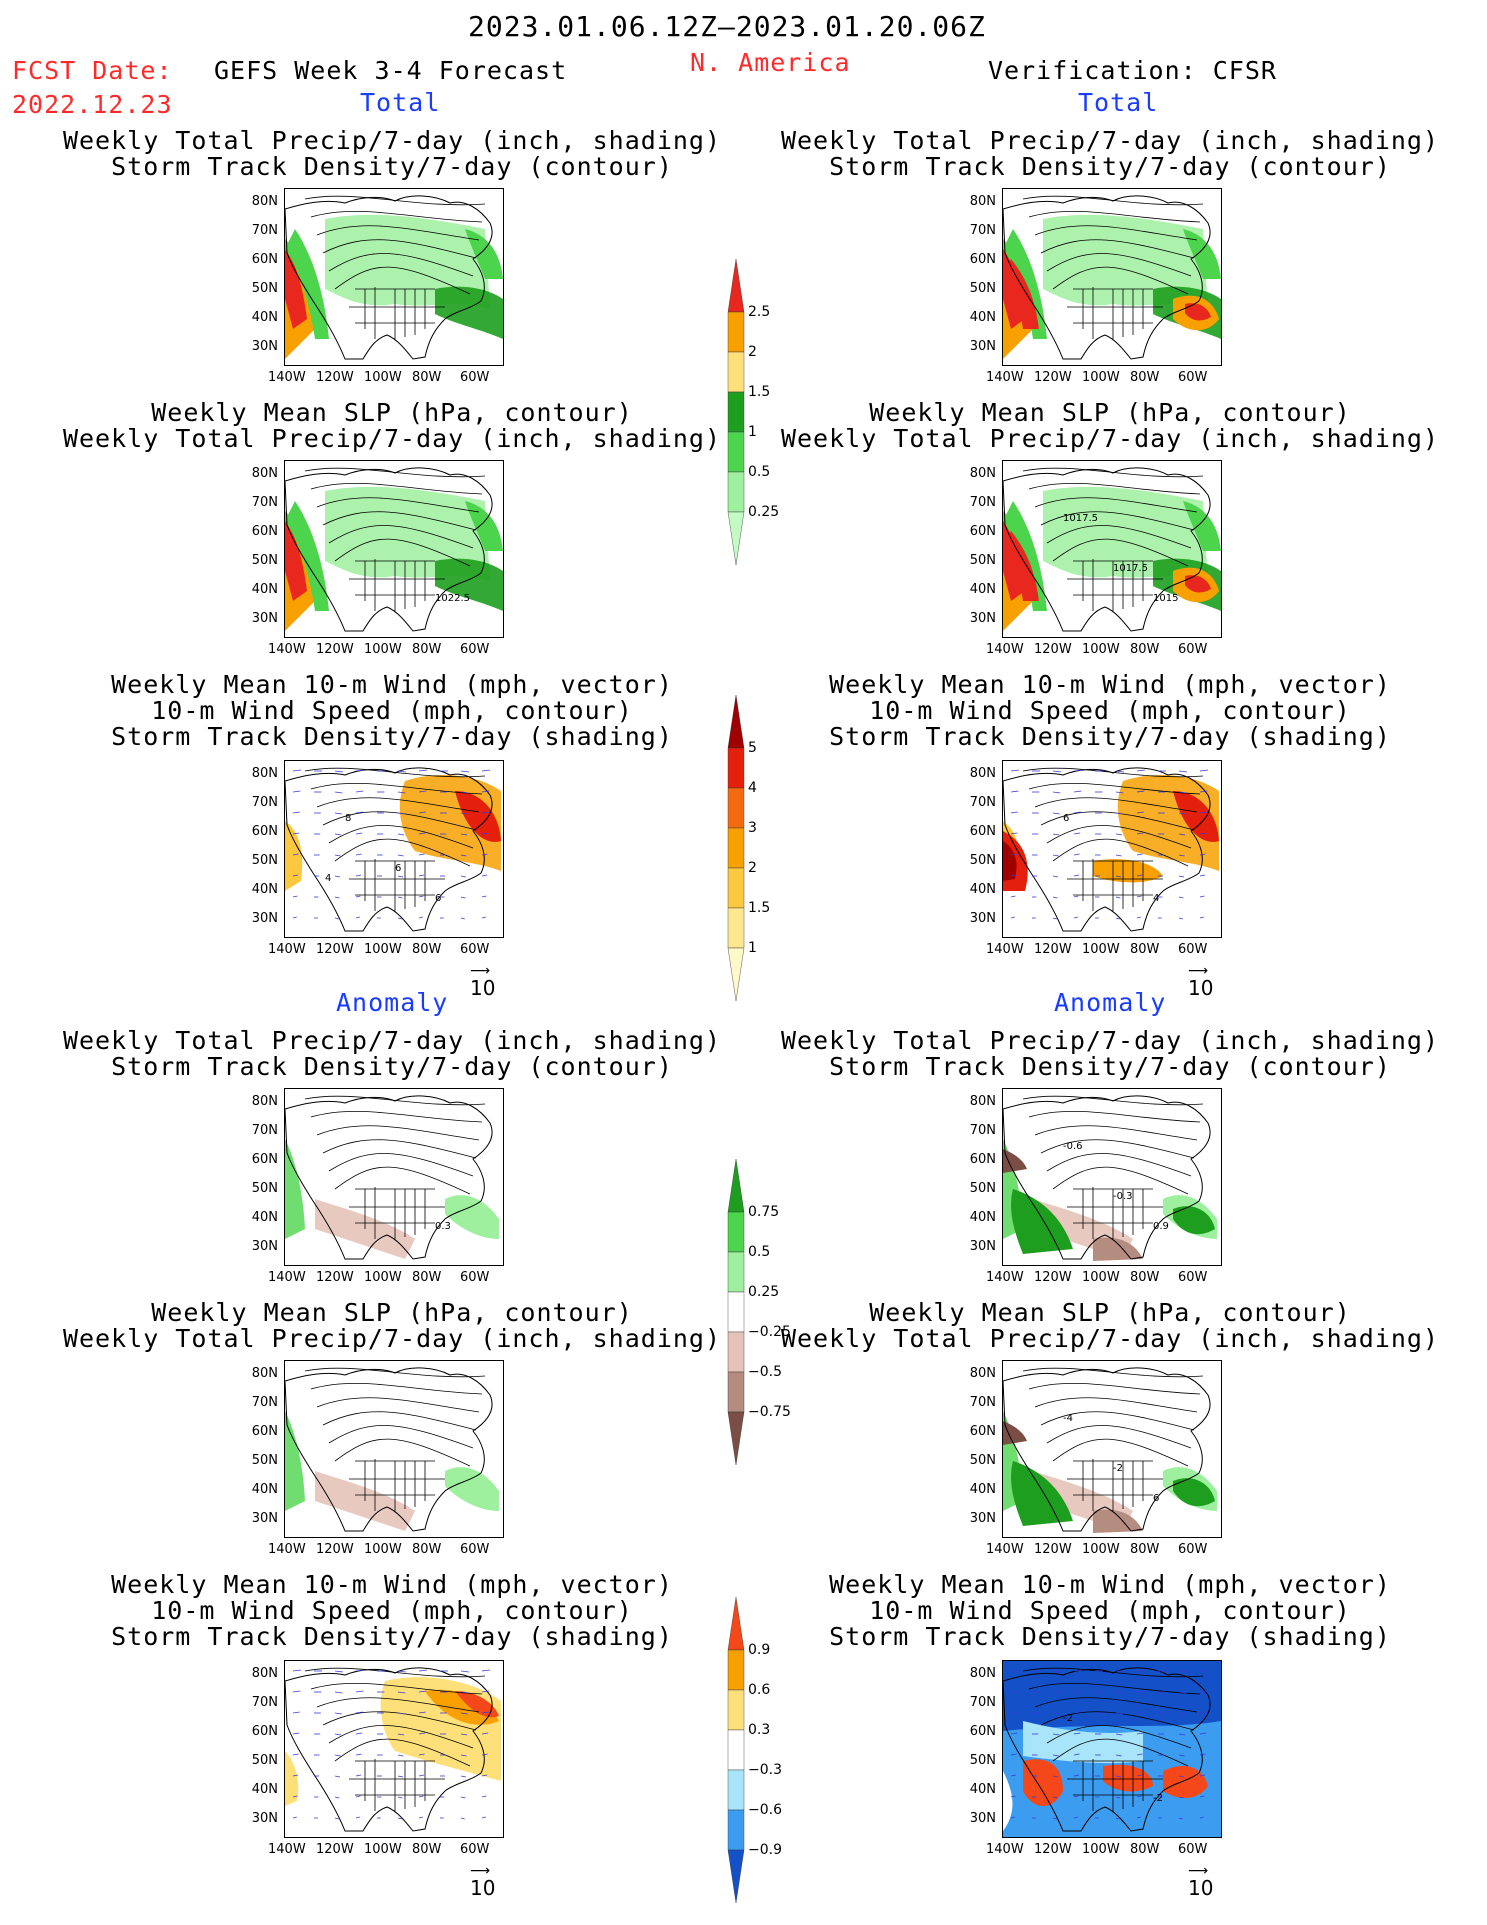 This screenshot has height=1925, width=1487. What do you see at coordinates (1201, 1888) in the screenshot?
I see `vector-ref-label-v-wind-anom: 10` at bounding box center [1201, 1888].